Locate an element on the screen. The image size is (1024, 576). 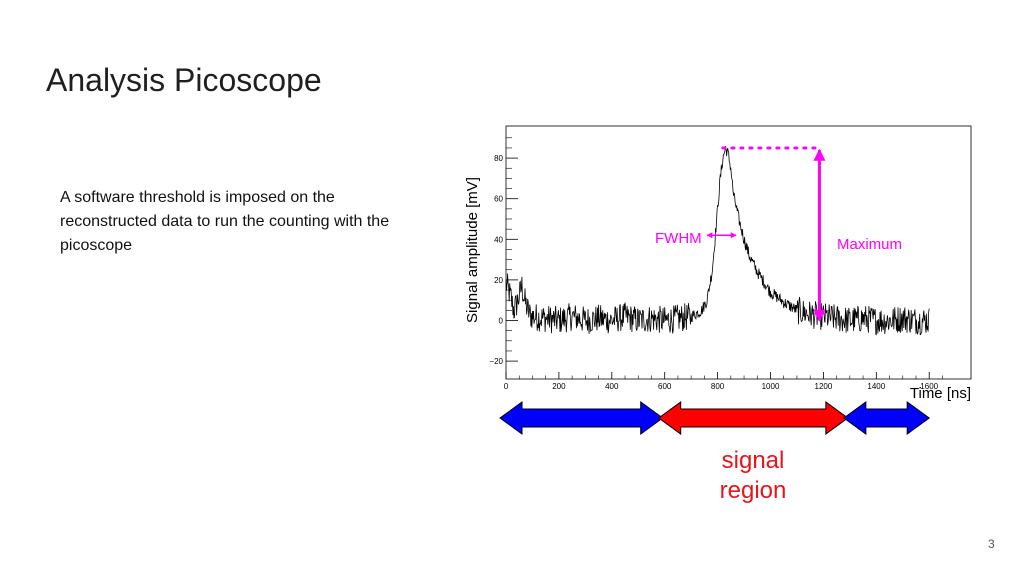
y-tick-label: 0 is located at coordinates (501, 321).